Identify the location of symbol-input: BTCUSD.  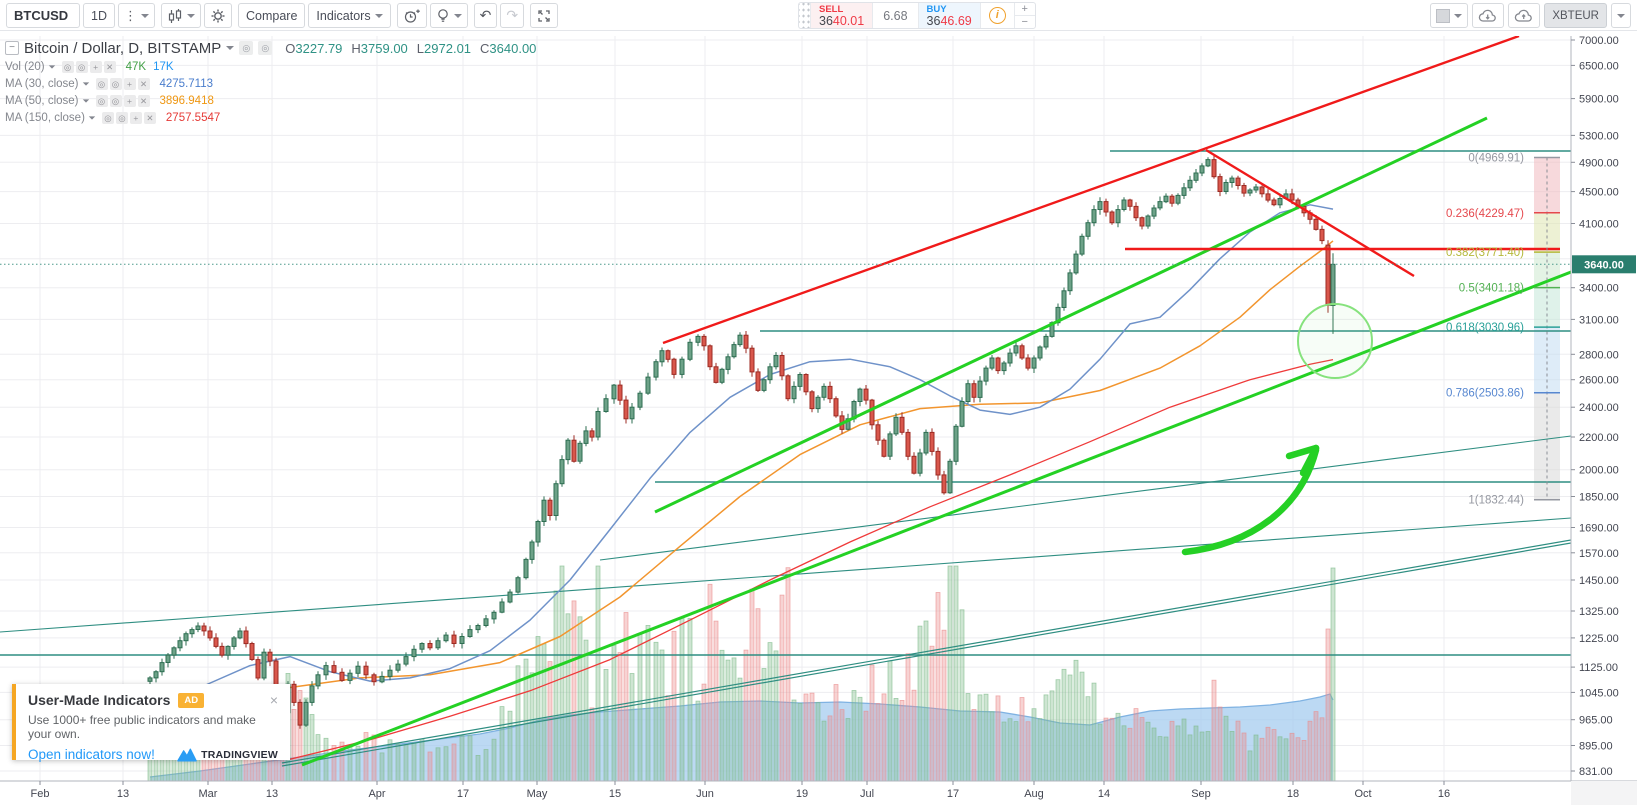
(43, 15).